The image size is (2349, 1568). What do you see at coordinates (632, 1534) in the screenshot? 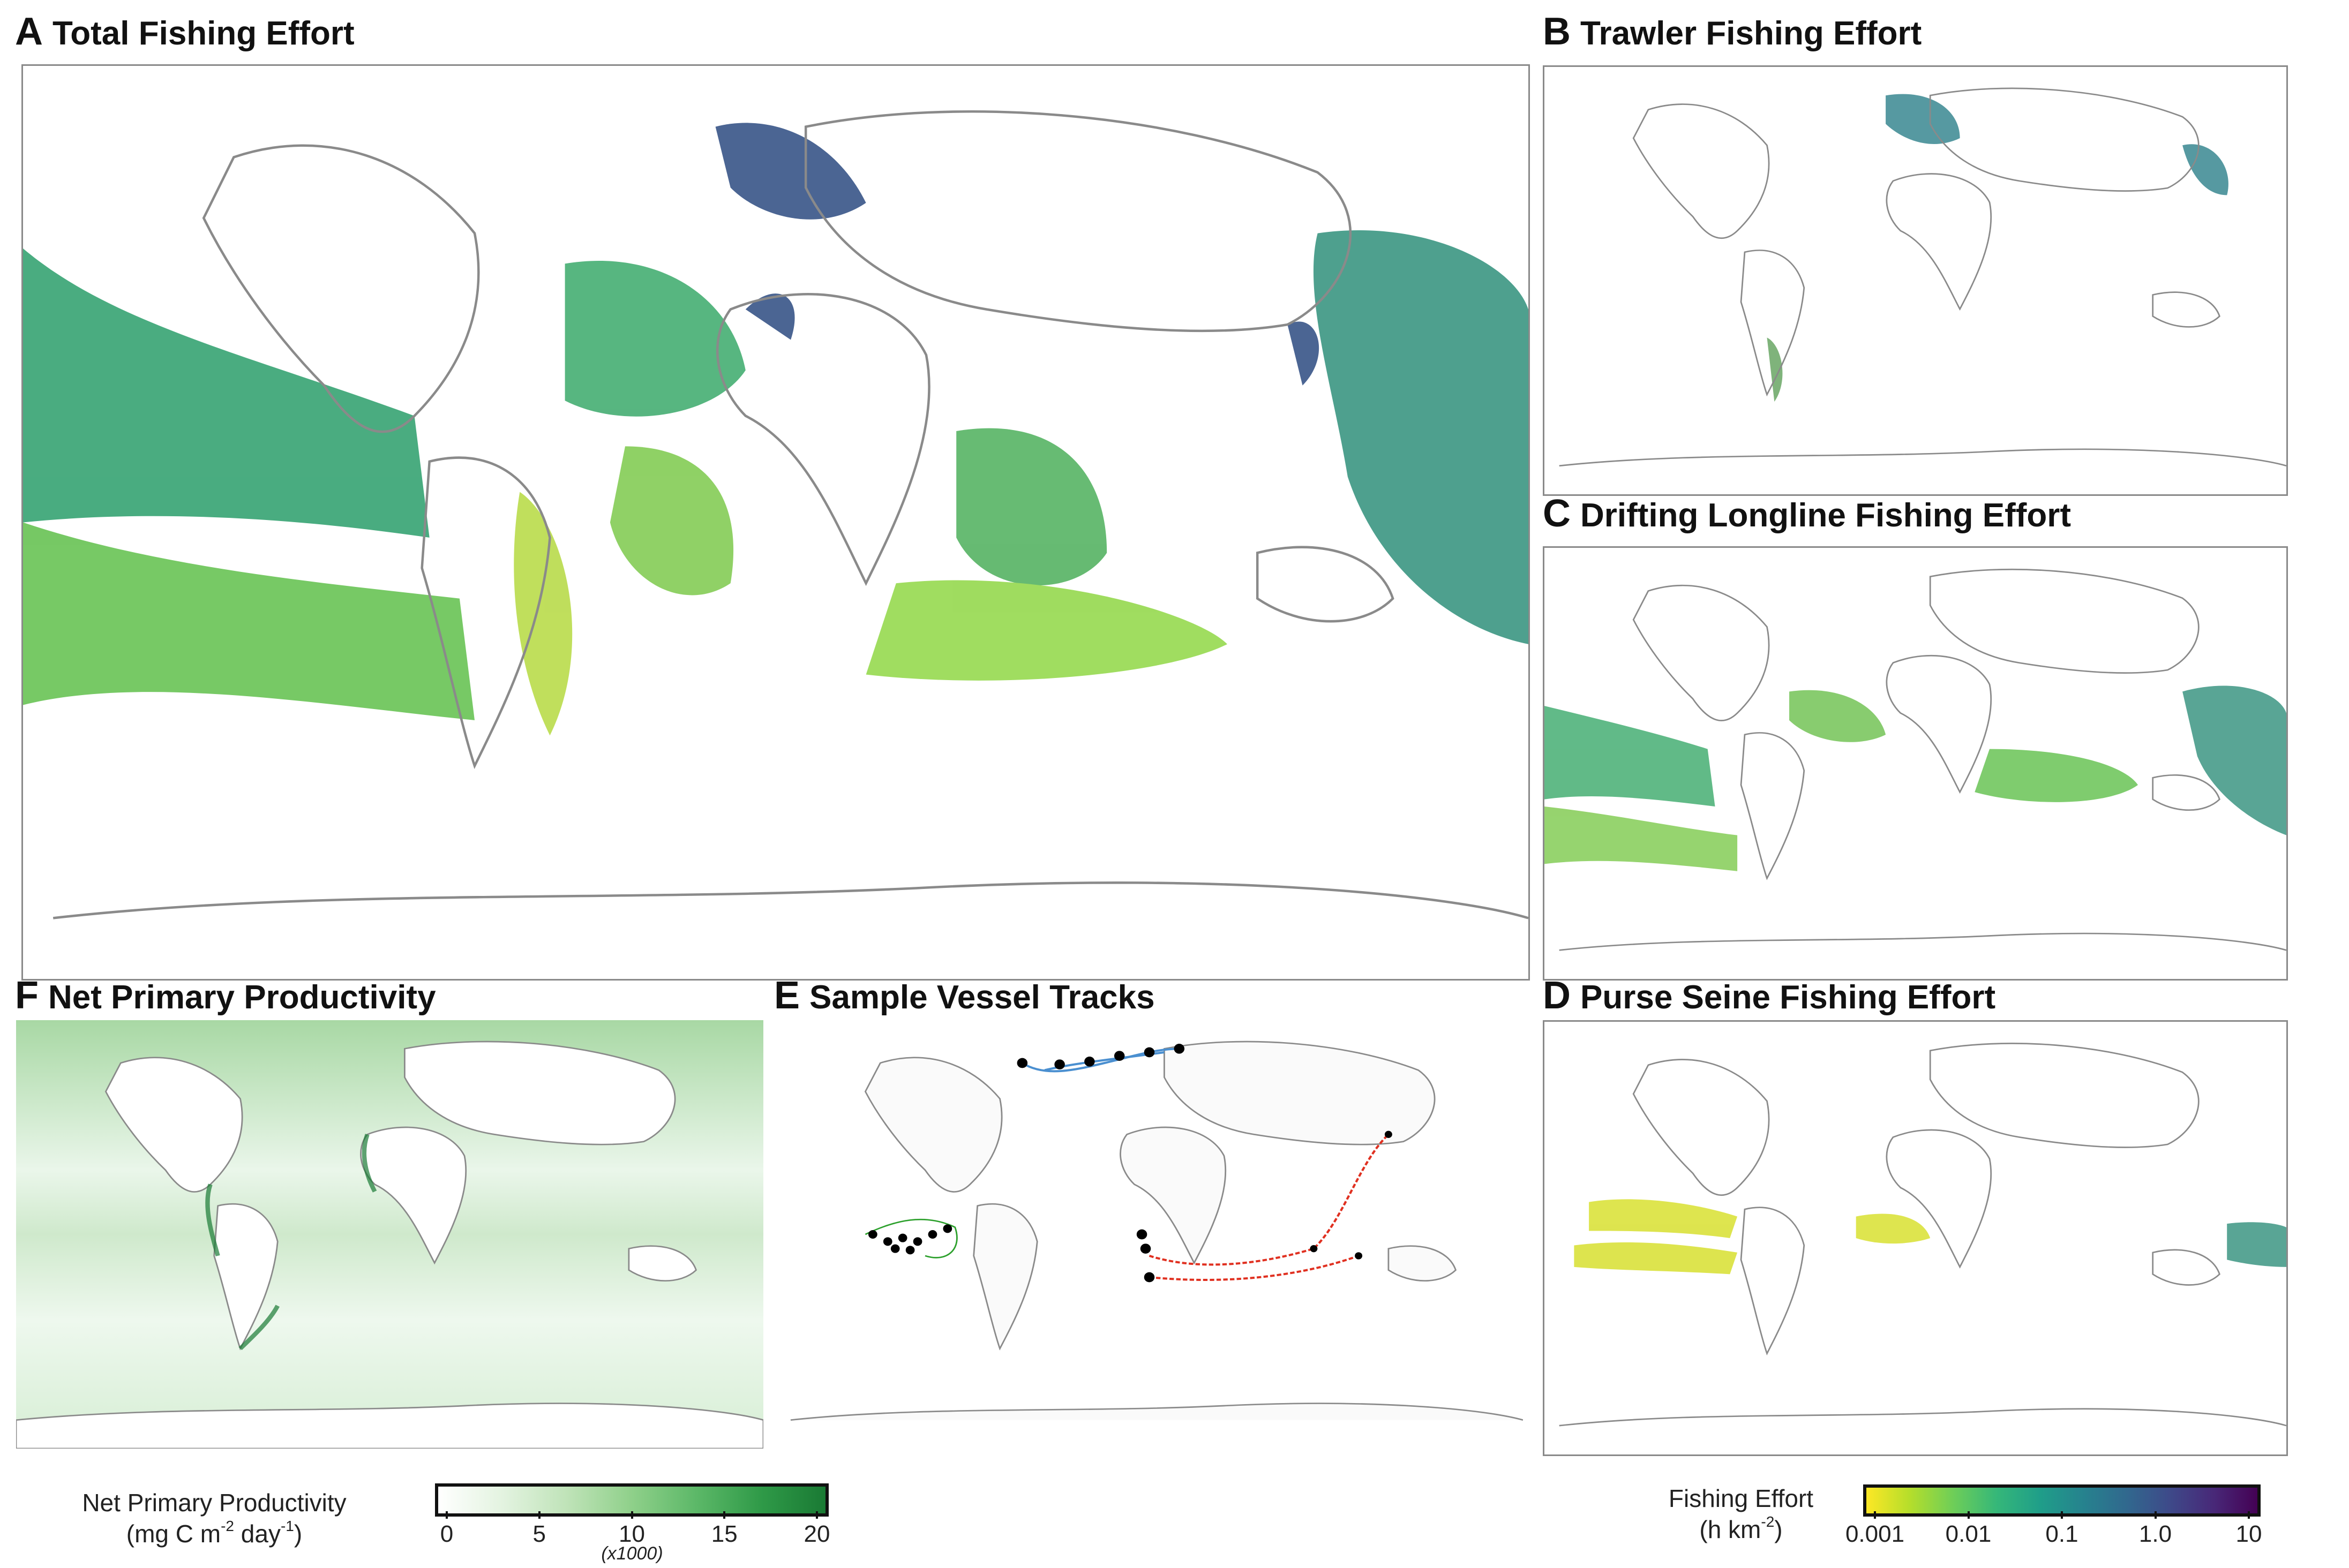
I see `npp-tick-label: 10` at bounding box center [632, 1534].